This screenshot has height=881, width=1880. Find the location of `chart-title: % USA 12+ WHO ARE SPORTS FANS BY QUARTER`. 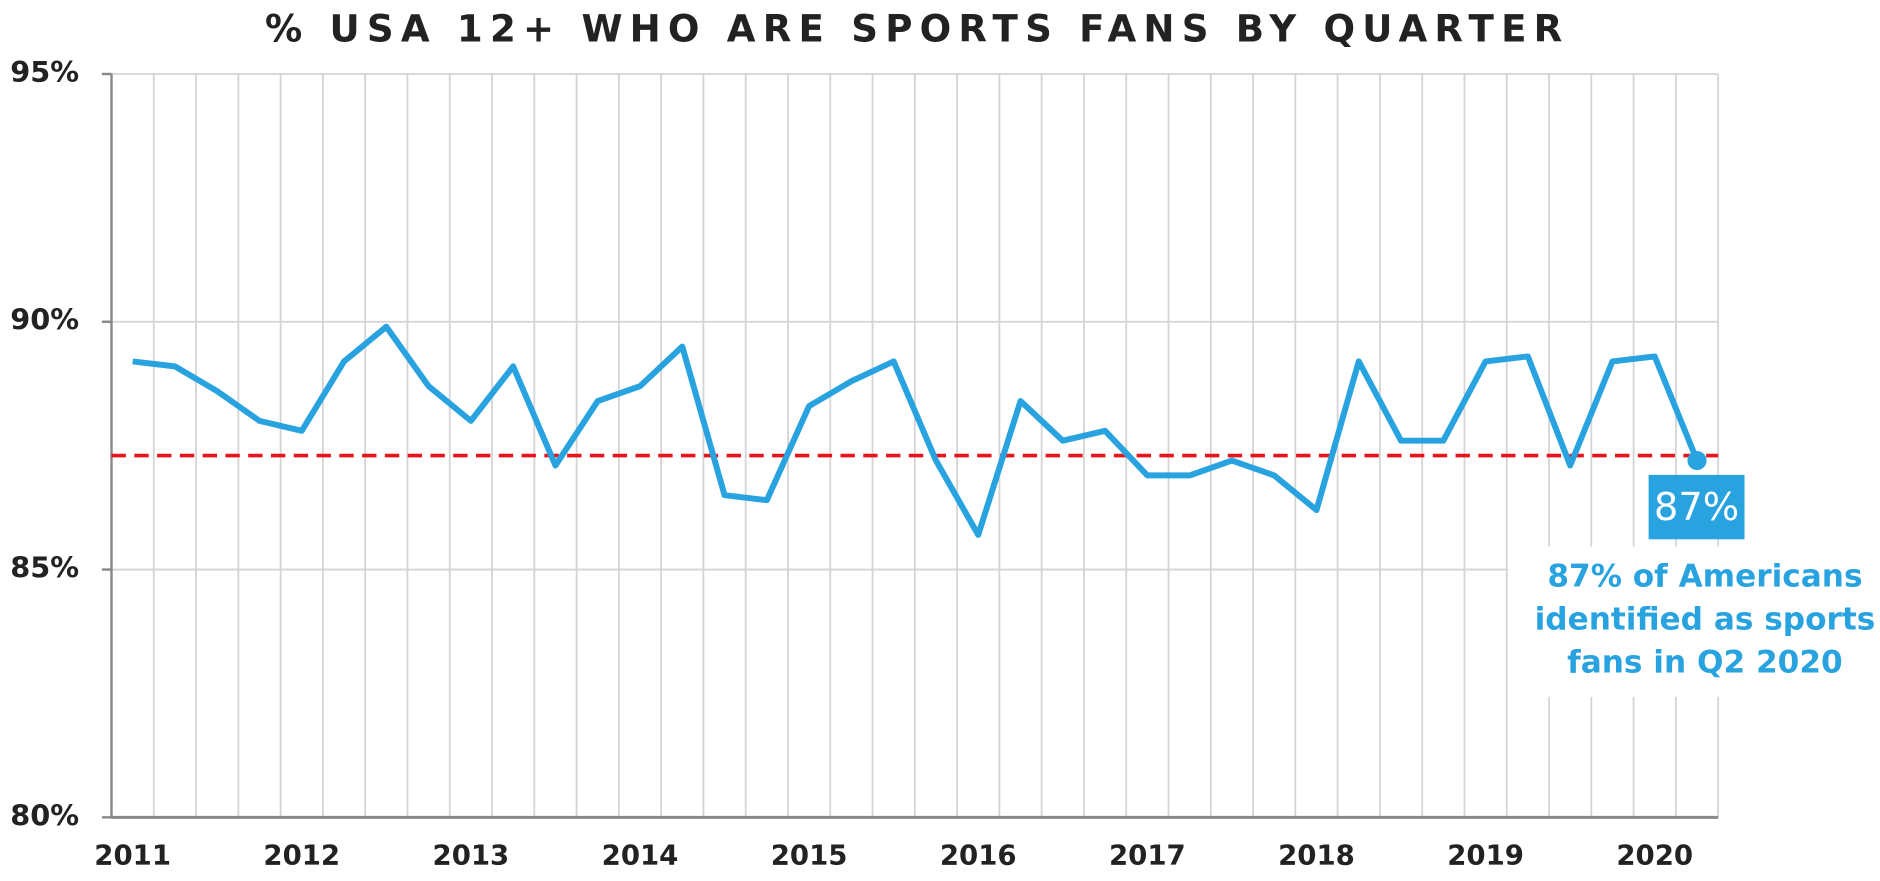

chart-title: % USA 12+ WHO ARE SPORTS FANS BY QUARTER is located at coordinates (917, 29).